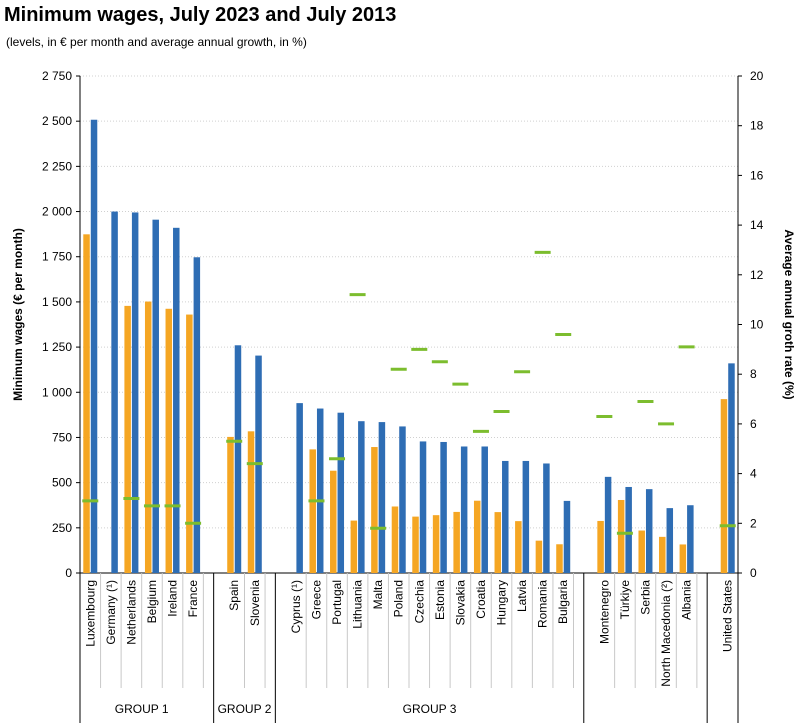  Describe the element at coordinates (62, 483) in the screenshot. I see `y-tick-label: 500` at that location.